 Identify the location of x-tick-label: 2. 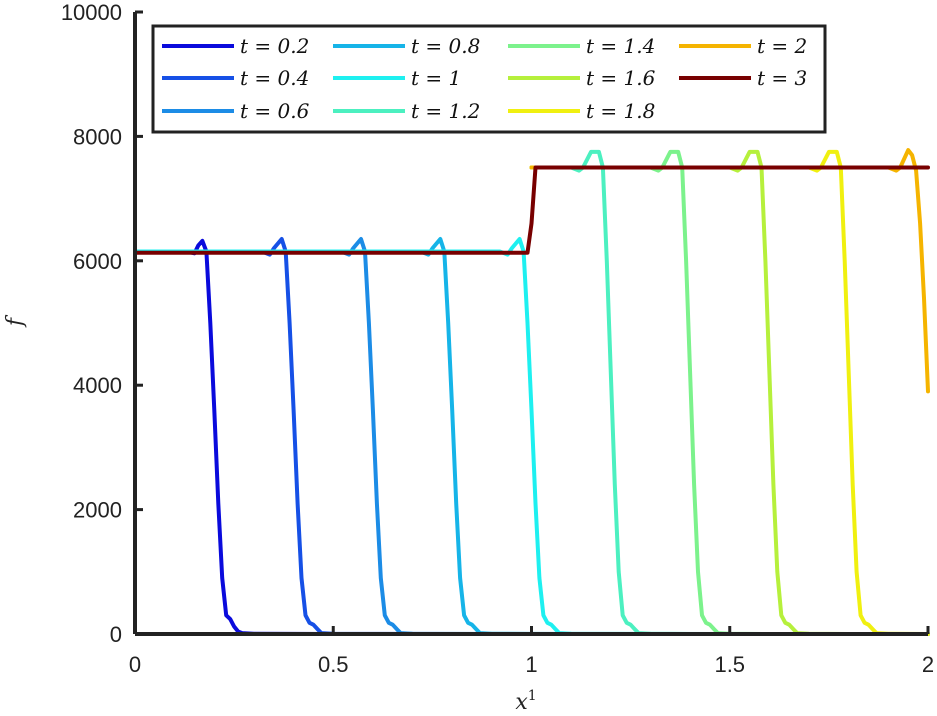
(928, 664).